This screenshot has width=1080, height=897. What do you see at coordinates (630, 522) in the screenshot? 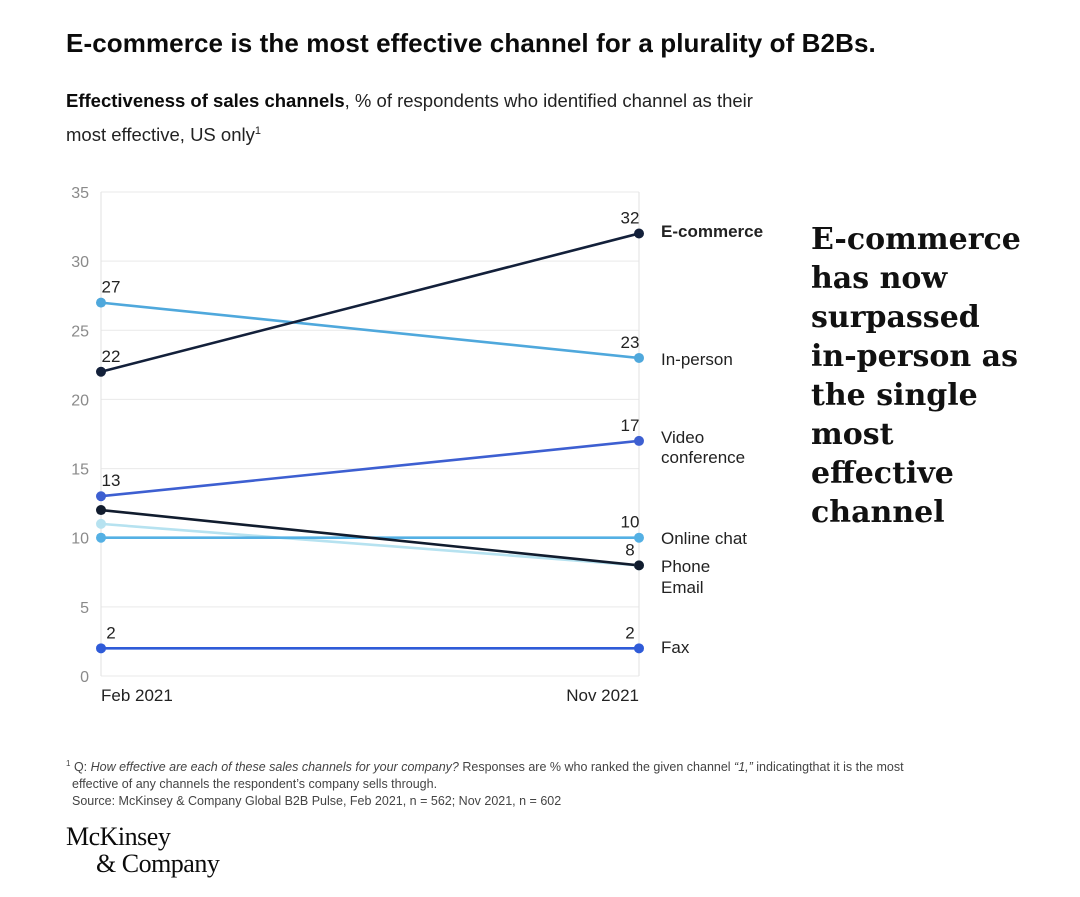
I see `data-label: 10` at bounding box center [630, 522].